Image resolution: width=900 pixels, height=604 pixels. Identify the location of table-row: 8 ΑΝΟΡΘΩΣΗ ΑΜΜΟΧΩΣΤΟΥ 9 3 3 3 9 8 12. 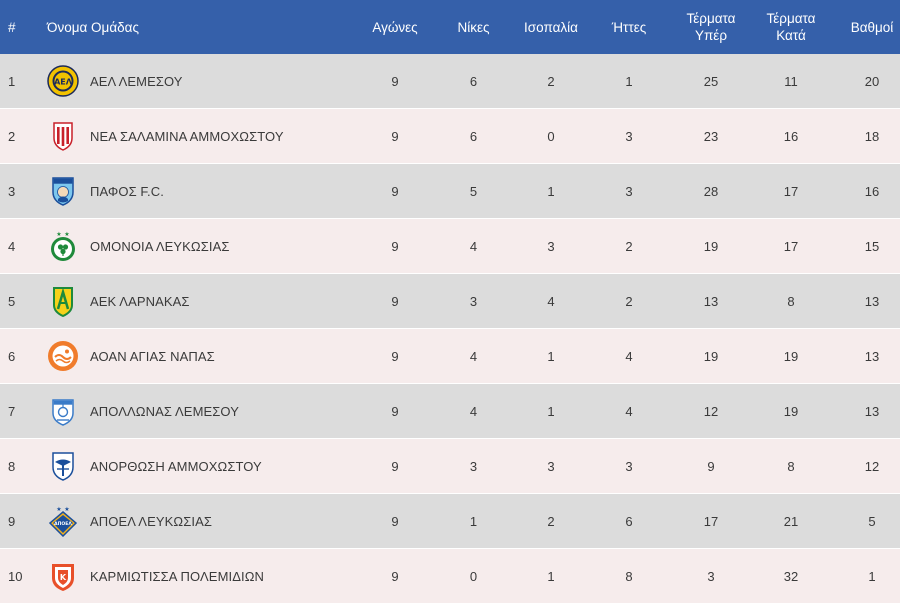
(450, 466).